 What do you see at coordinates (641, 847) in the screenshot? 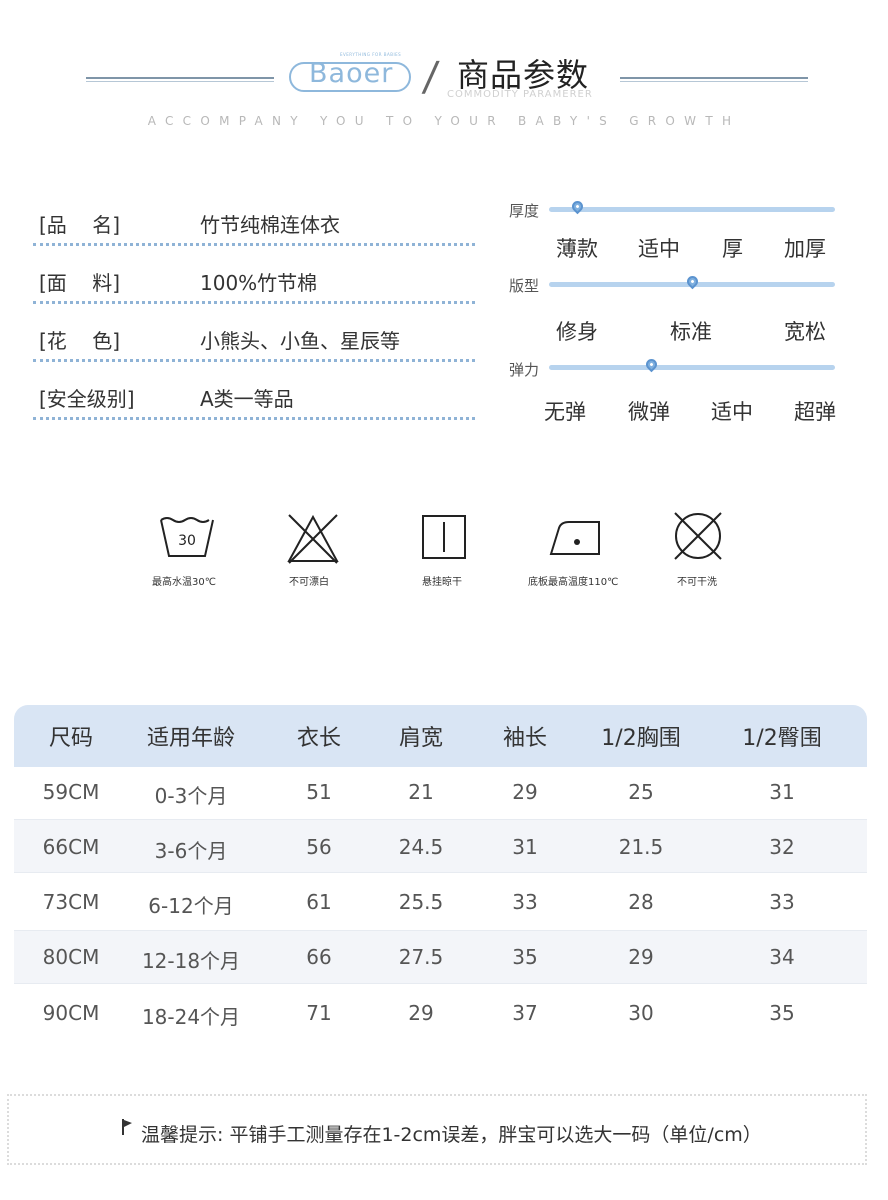
I see `table-cell: 21.5` at bounding box center [641, 847].